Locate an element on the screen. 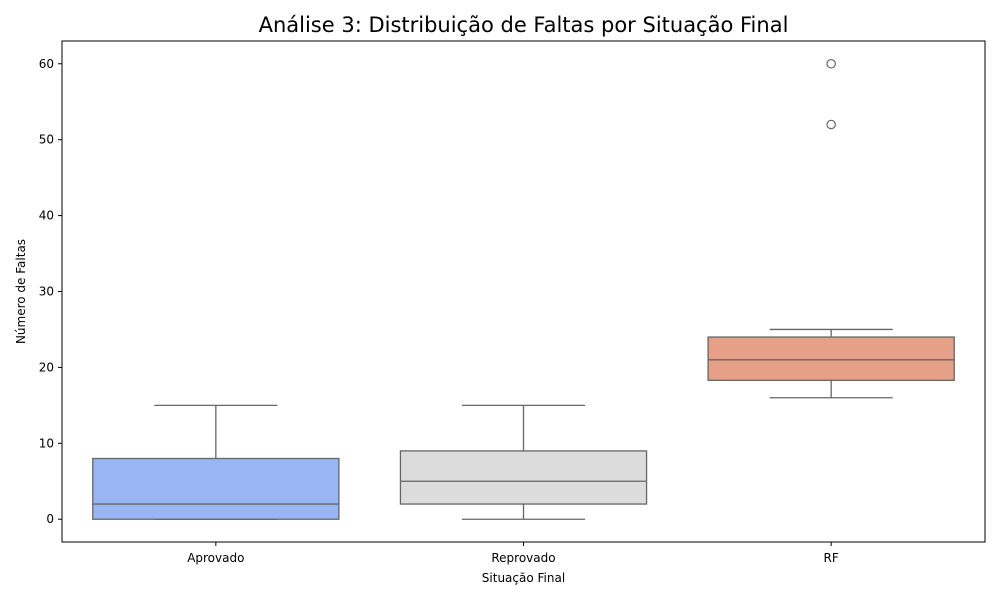 The image size is (1000, 600). y-axis: 0 10 20 30 40 50 60 is located at coordinates (50, 291).